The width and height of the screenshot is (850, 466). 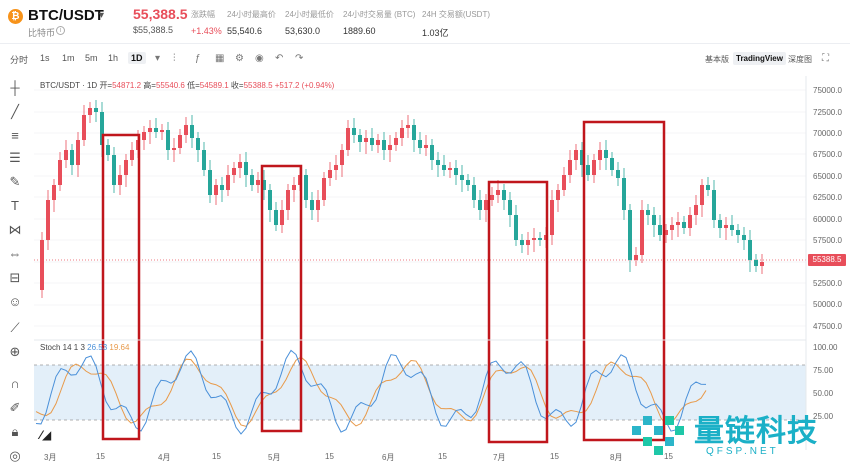 I want to click on high-label: 高=, so click(x=149, y=85).